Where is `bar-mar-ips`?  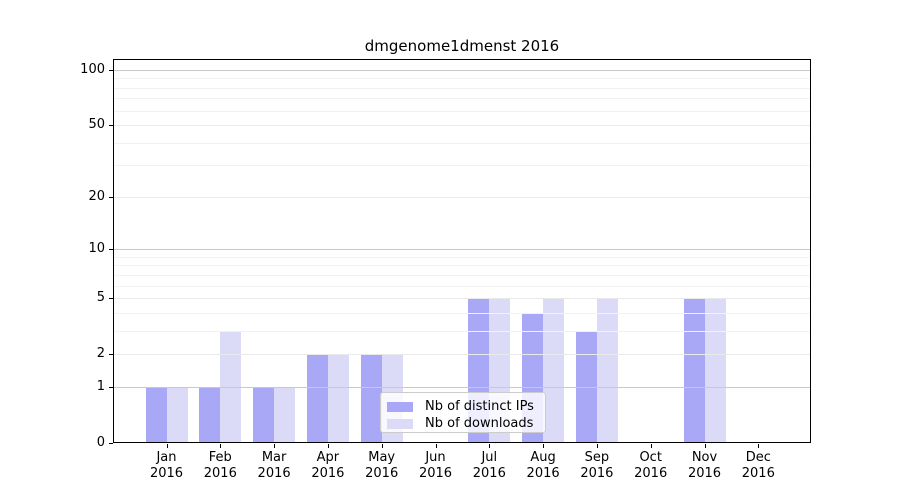 bar-mar-ips is located at coordinates (264, 414).